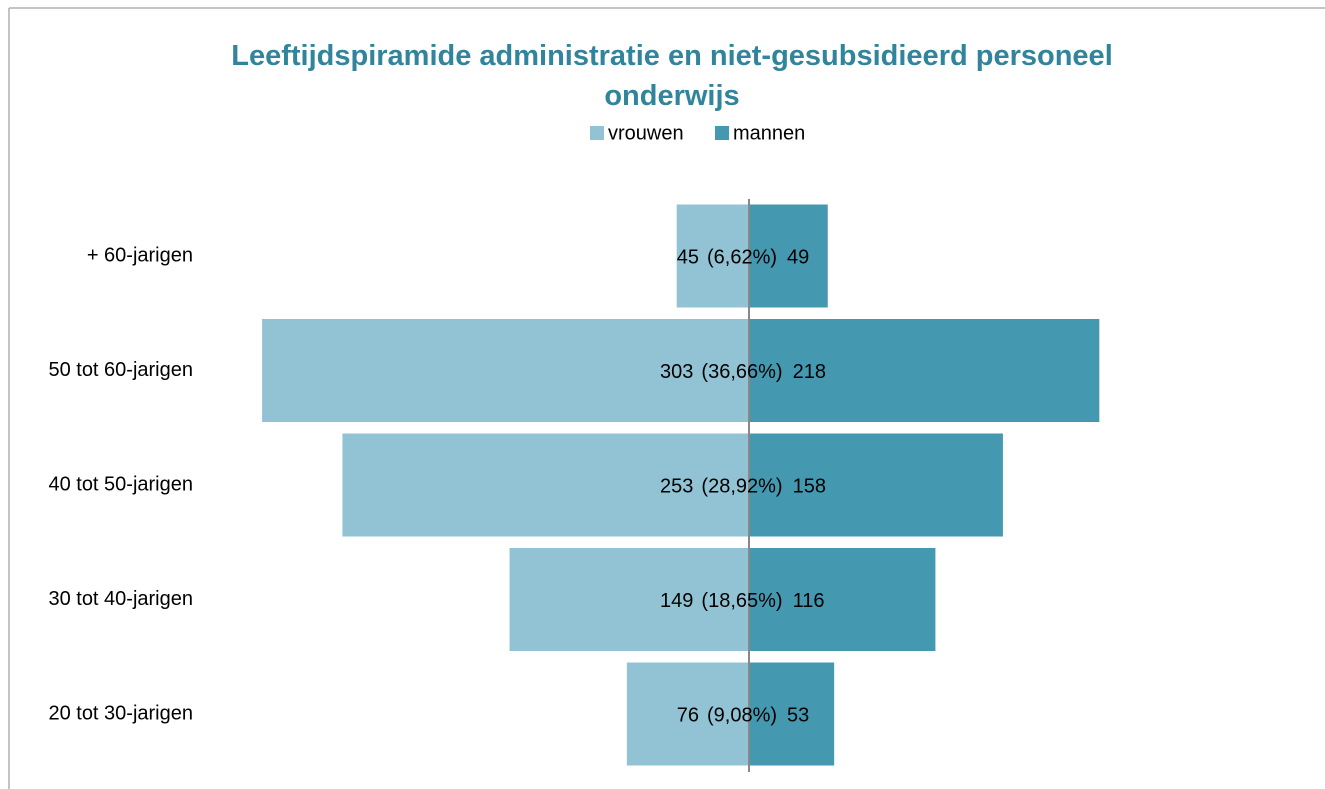 The image size is (1325, 789). I want to click on value-label-mannen: 53, so click(798, 715).